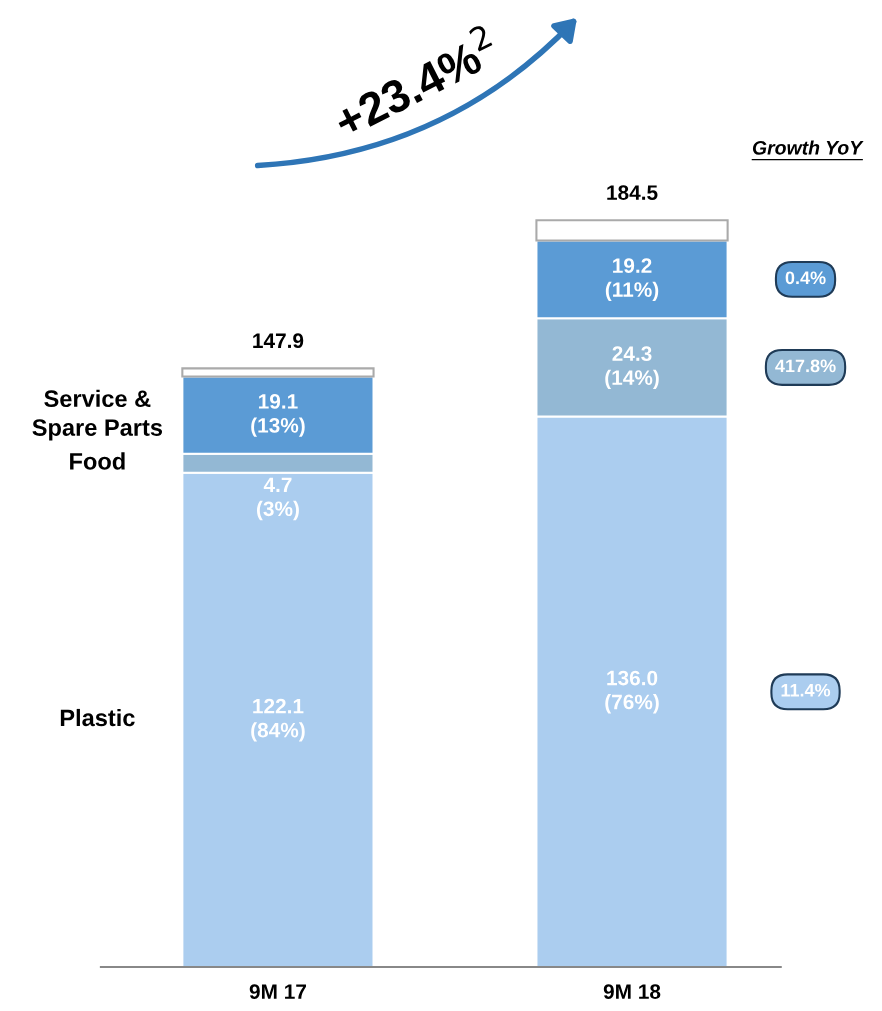 The image size is (882, 1011). Describe the element at coordinates (277, 991) in the screenshot. I see `x-tick-label: 9M 17` at that location.